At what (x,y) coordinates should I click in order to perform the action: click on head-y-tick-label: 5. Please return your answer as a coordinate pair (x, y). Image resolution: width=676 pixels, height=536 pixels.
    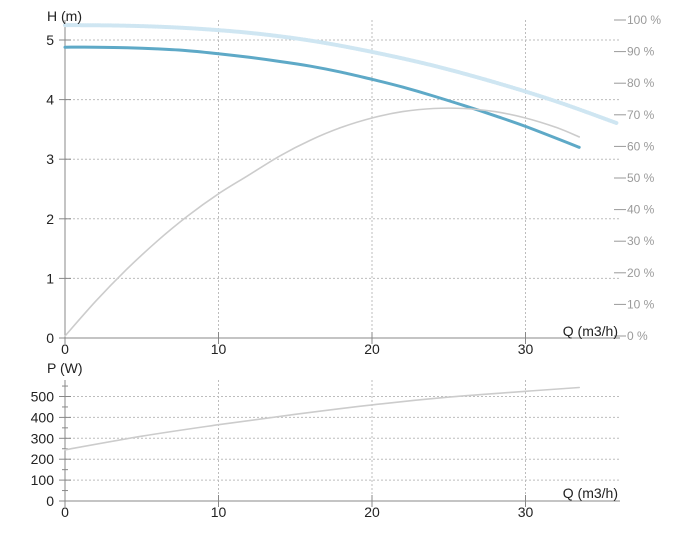
    Looking at the image, I should click on (50, 40).